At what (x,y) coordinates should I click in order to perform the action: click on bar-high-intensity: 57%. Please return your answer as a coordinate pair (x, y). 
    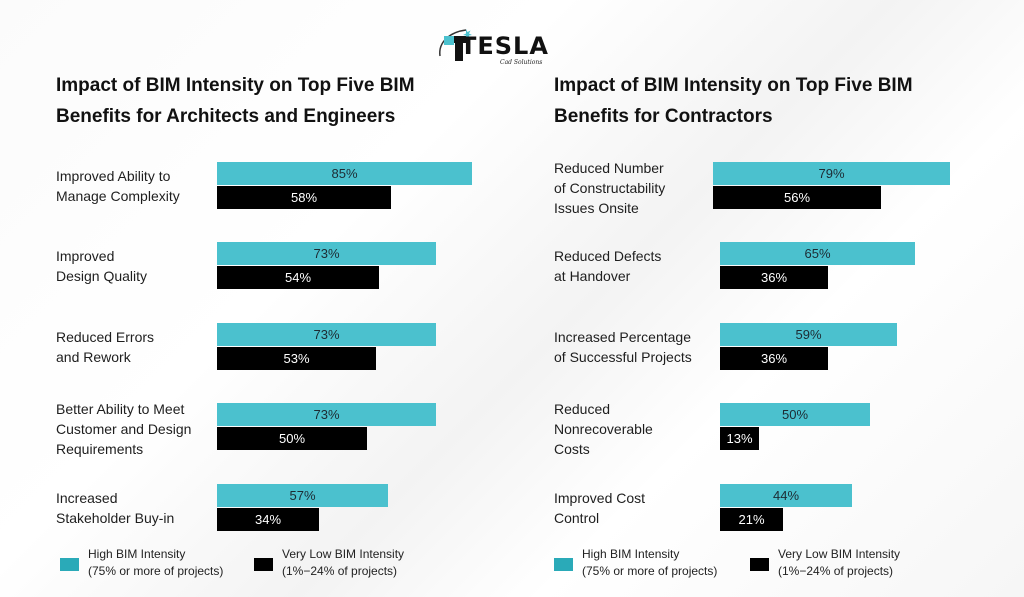
    Looking at the image, I should click on (302, 495).